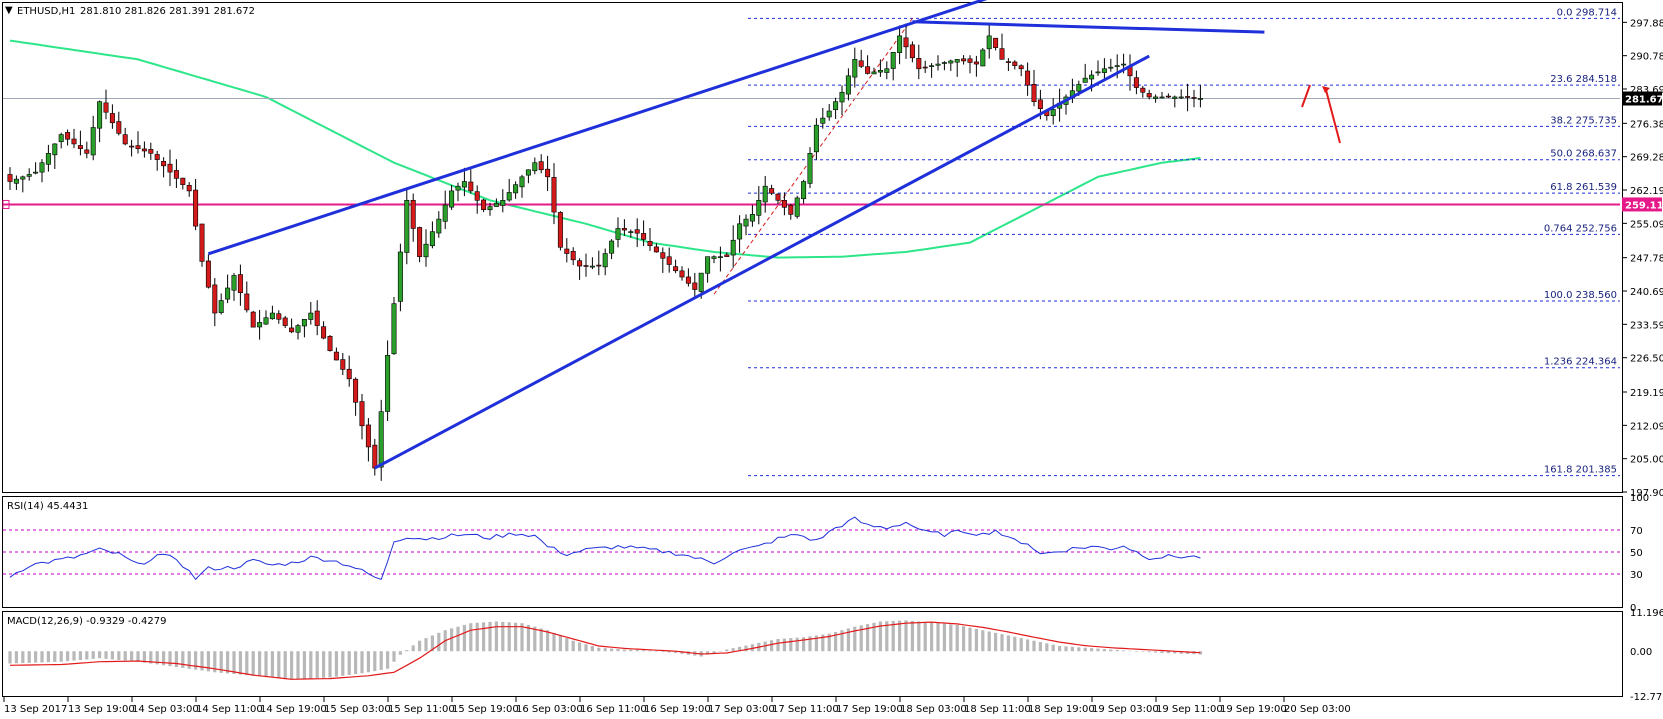 Image resolution: width=1663 pixels, height=719 pixels. What do you see at coordinates (1088, 27) in the screenshot?
I see `descending-trendline` at bounding box center [1088, 27].